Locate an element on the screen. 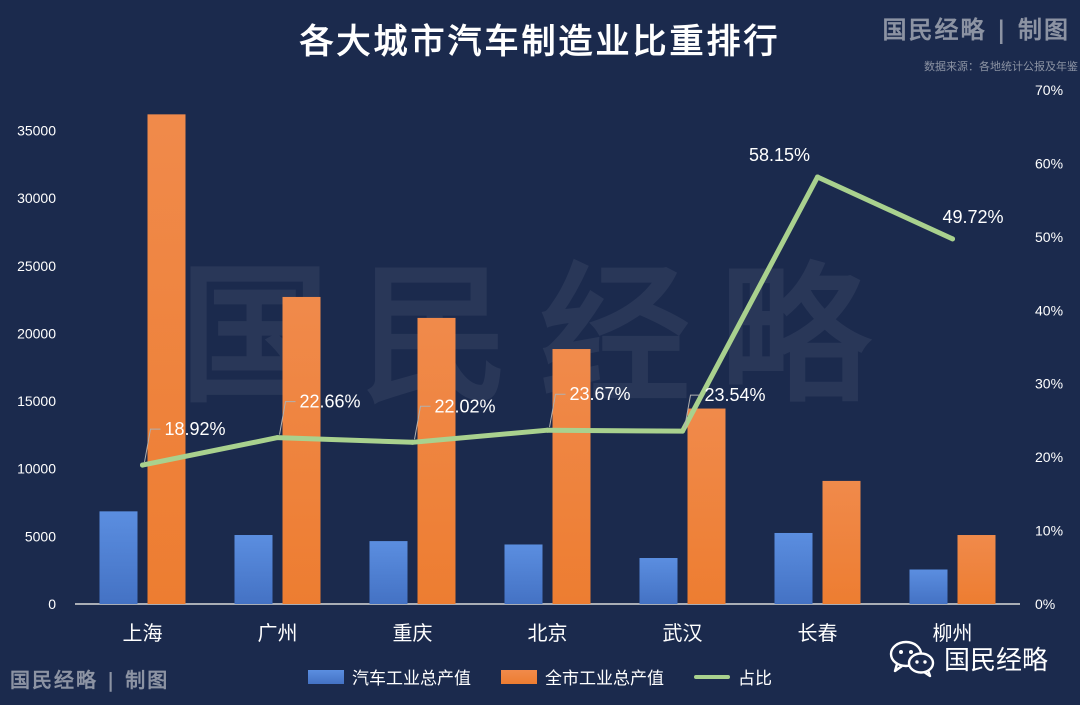 The width and height of the screenshot is (1080, 705). y-left-tick-label: 25000 is located at coordinates (36, 266).